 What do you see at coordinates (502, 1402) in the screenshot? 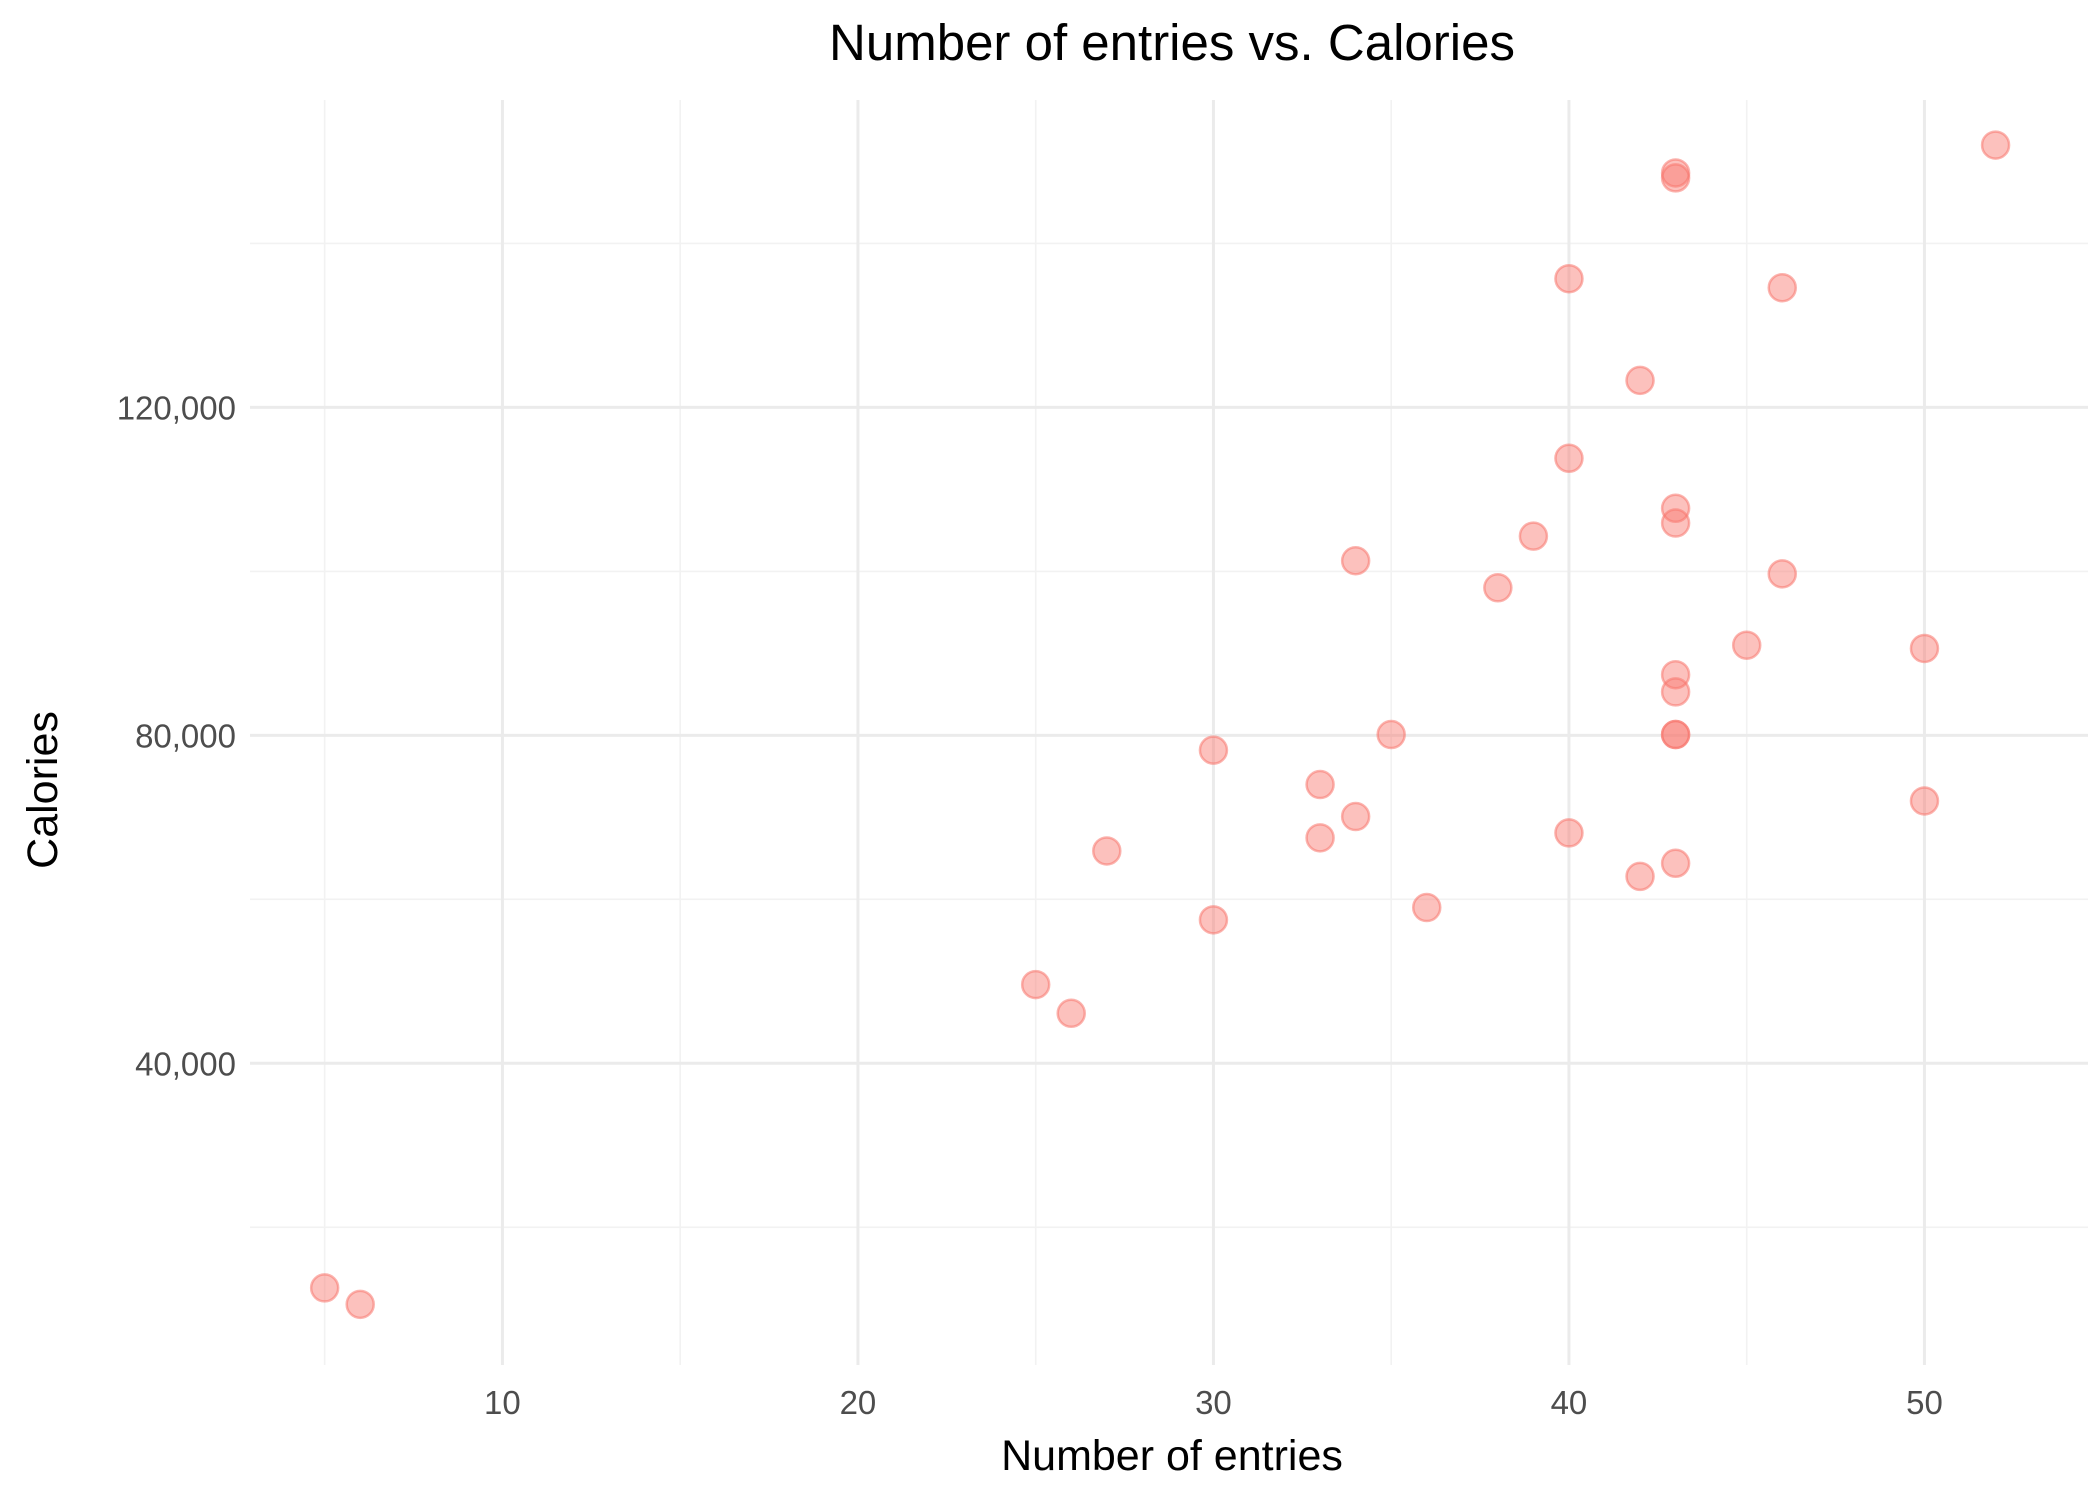
I see `x-tick-label: 10` at bounding box center [502, 1402].